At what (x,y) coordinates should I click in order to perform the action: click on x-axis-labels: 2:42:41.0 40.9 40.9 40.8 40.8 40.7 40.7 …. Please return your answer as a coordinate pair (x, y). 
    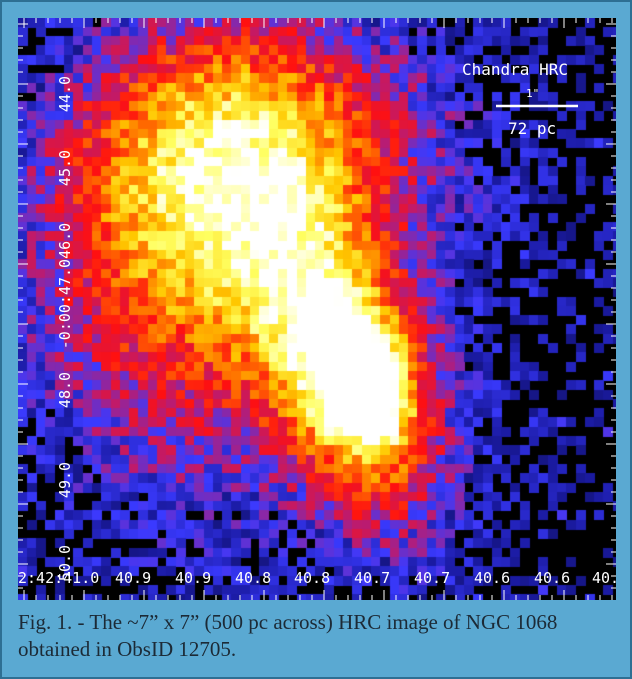
    Looking at the image, I should click on (317, 578).